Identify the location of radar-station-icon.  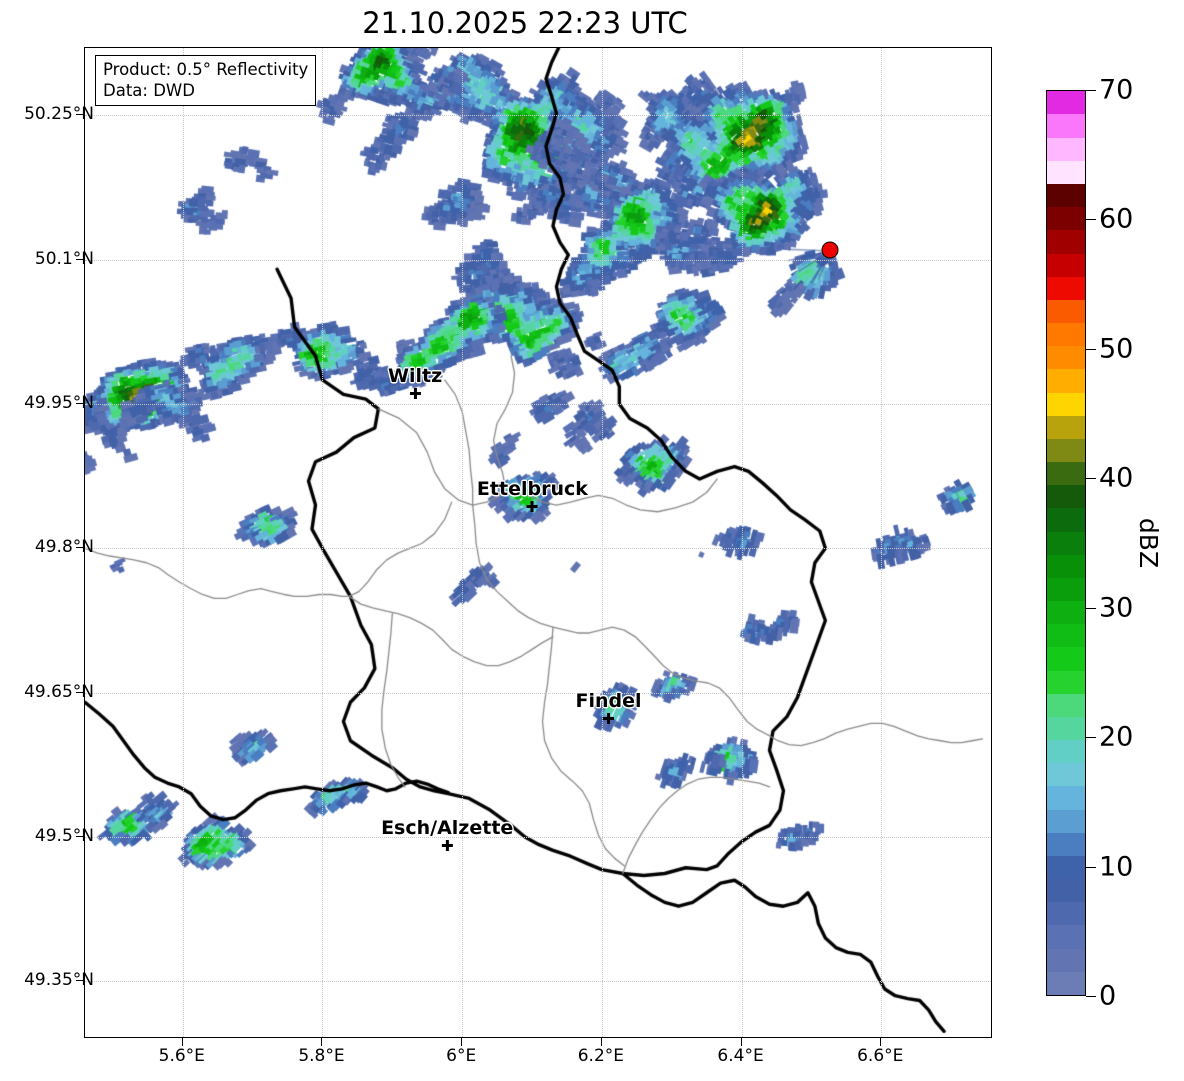
(830, 250).